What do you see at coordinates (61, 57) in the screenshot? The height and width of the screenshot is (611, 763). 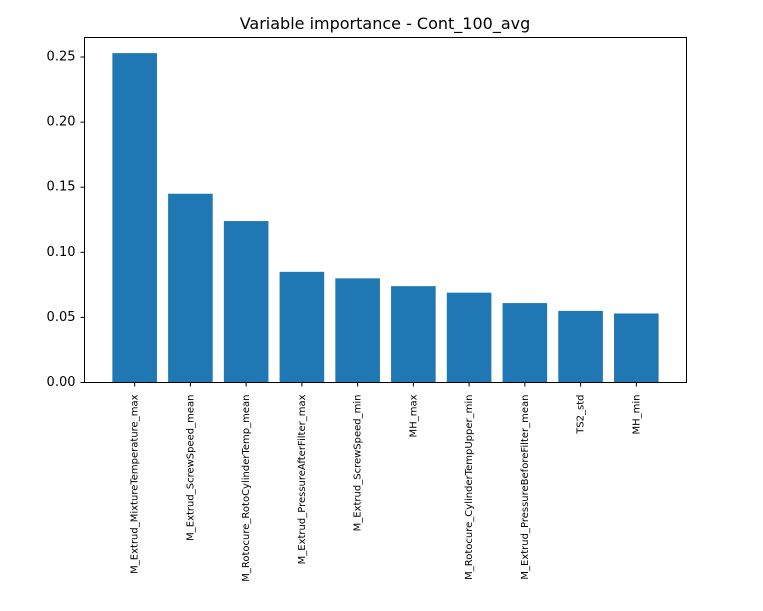 I see `y-tick-label: 0.25` at bounding box center [61, 57].